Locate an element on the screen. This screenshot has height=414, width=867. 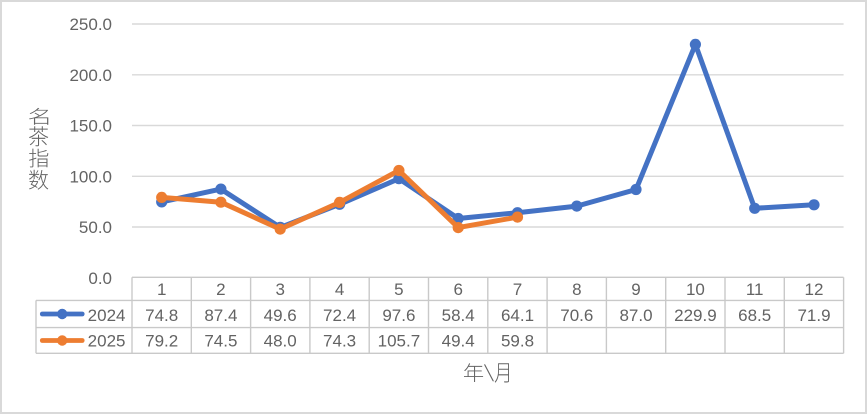
svg-text: 1 is located at coordinates (161, 289).